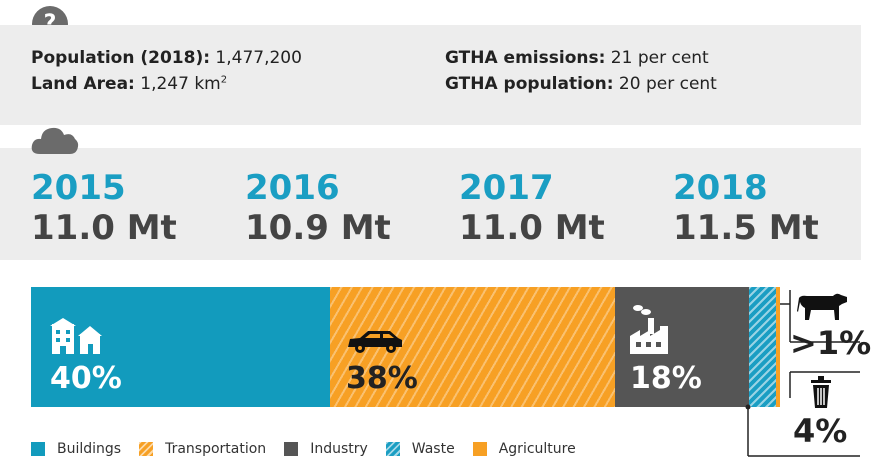  Describe the element at coordinates (529, 84) in the screenshot. I see `gtha-population-label: GTHA population:` at that location.